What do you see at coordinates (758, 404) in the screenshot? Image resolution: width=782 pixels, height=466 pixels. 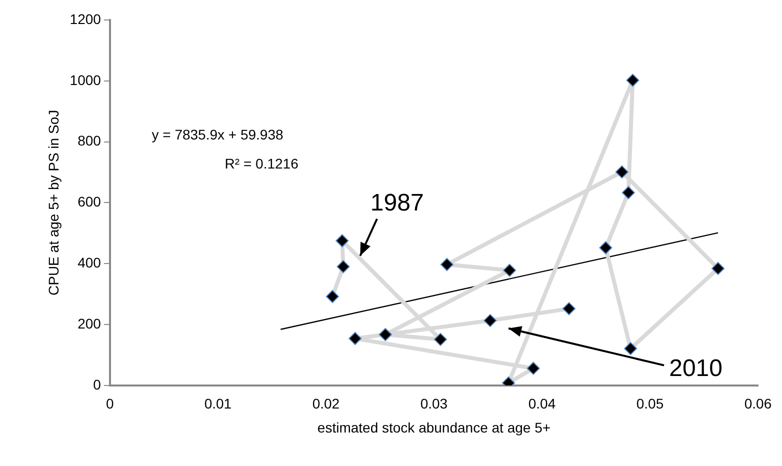 I see `x-tick-label: 0.06` at bounding box center [758, 404].